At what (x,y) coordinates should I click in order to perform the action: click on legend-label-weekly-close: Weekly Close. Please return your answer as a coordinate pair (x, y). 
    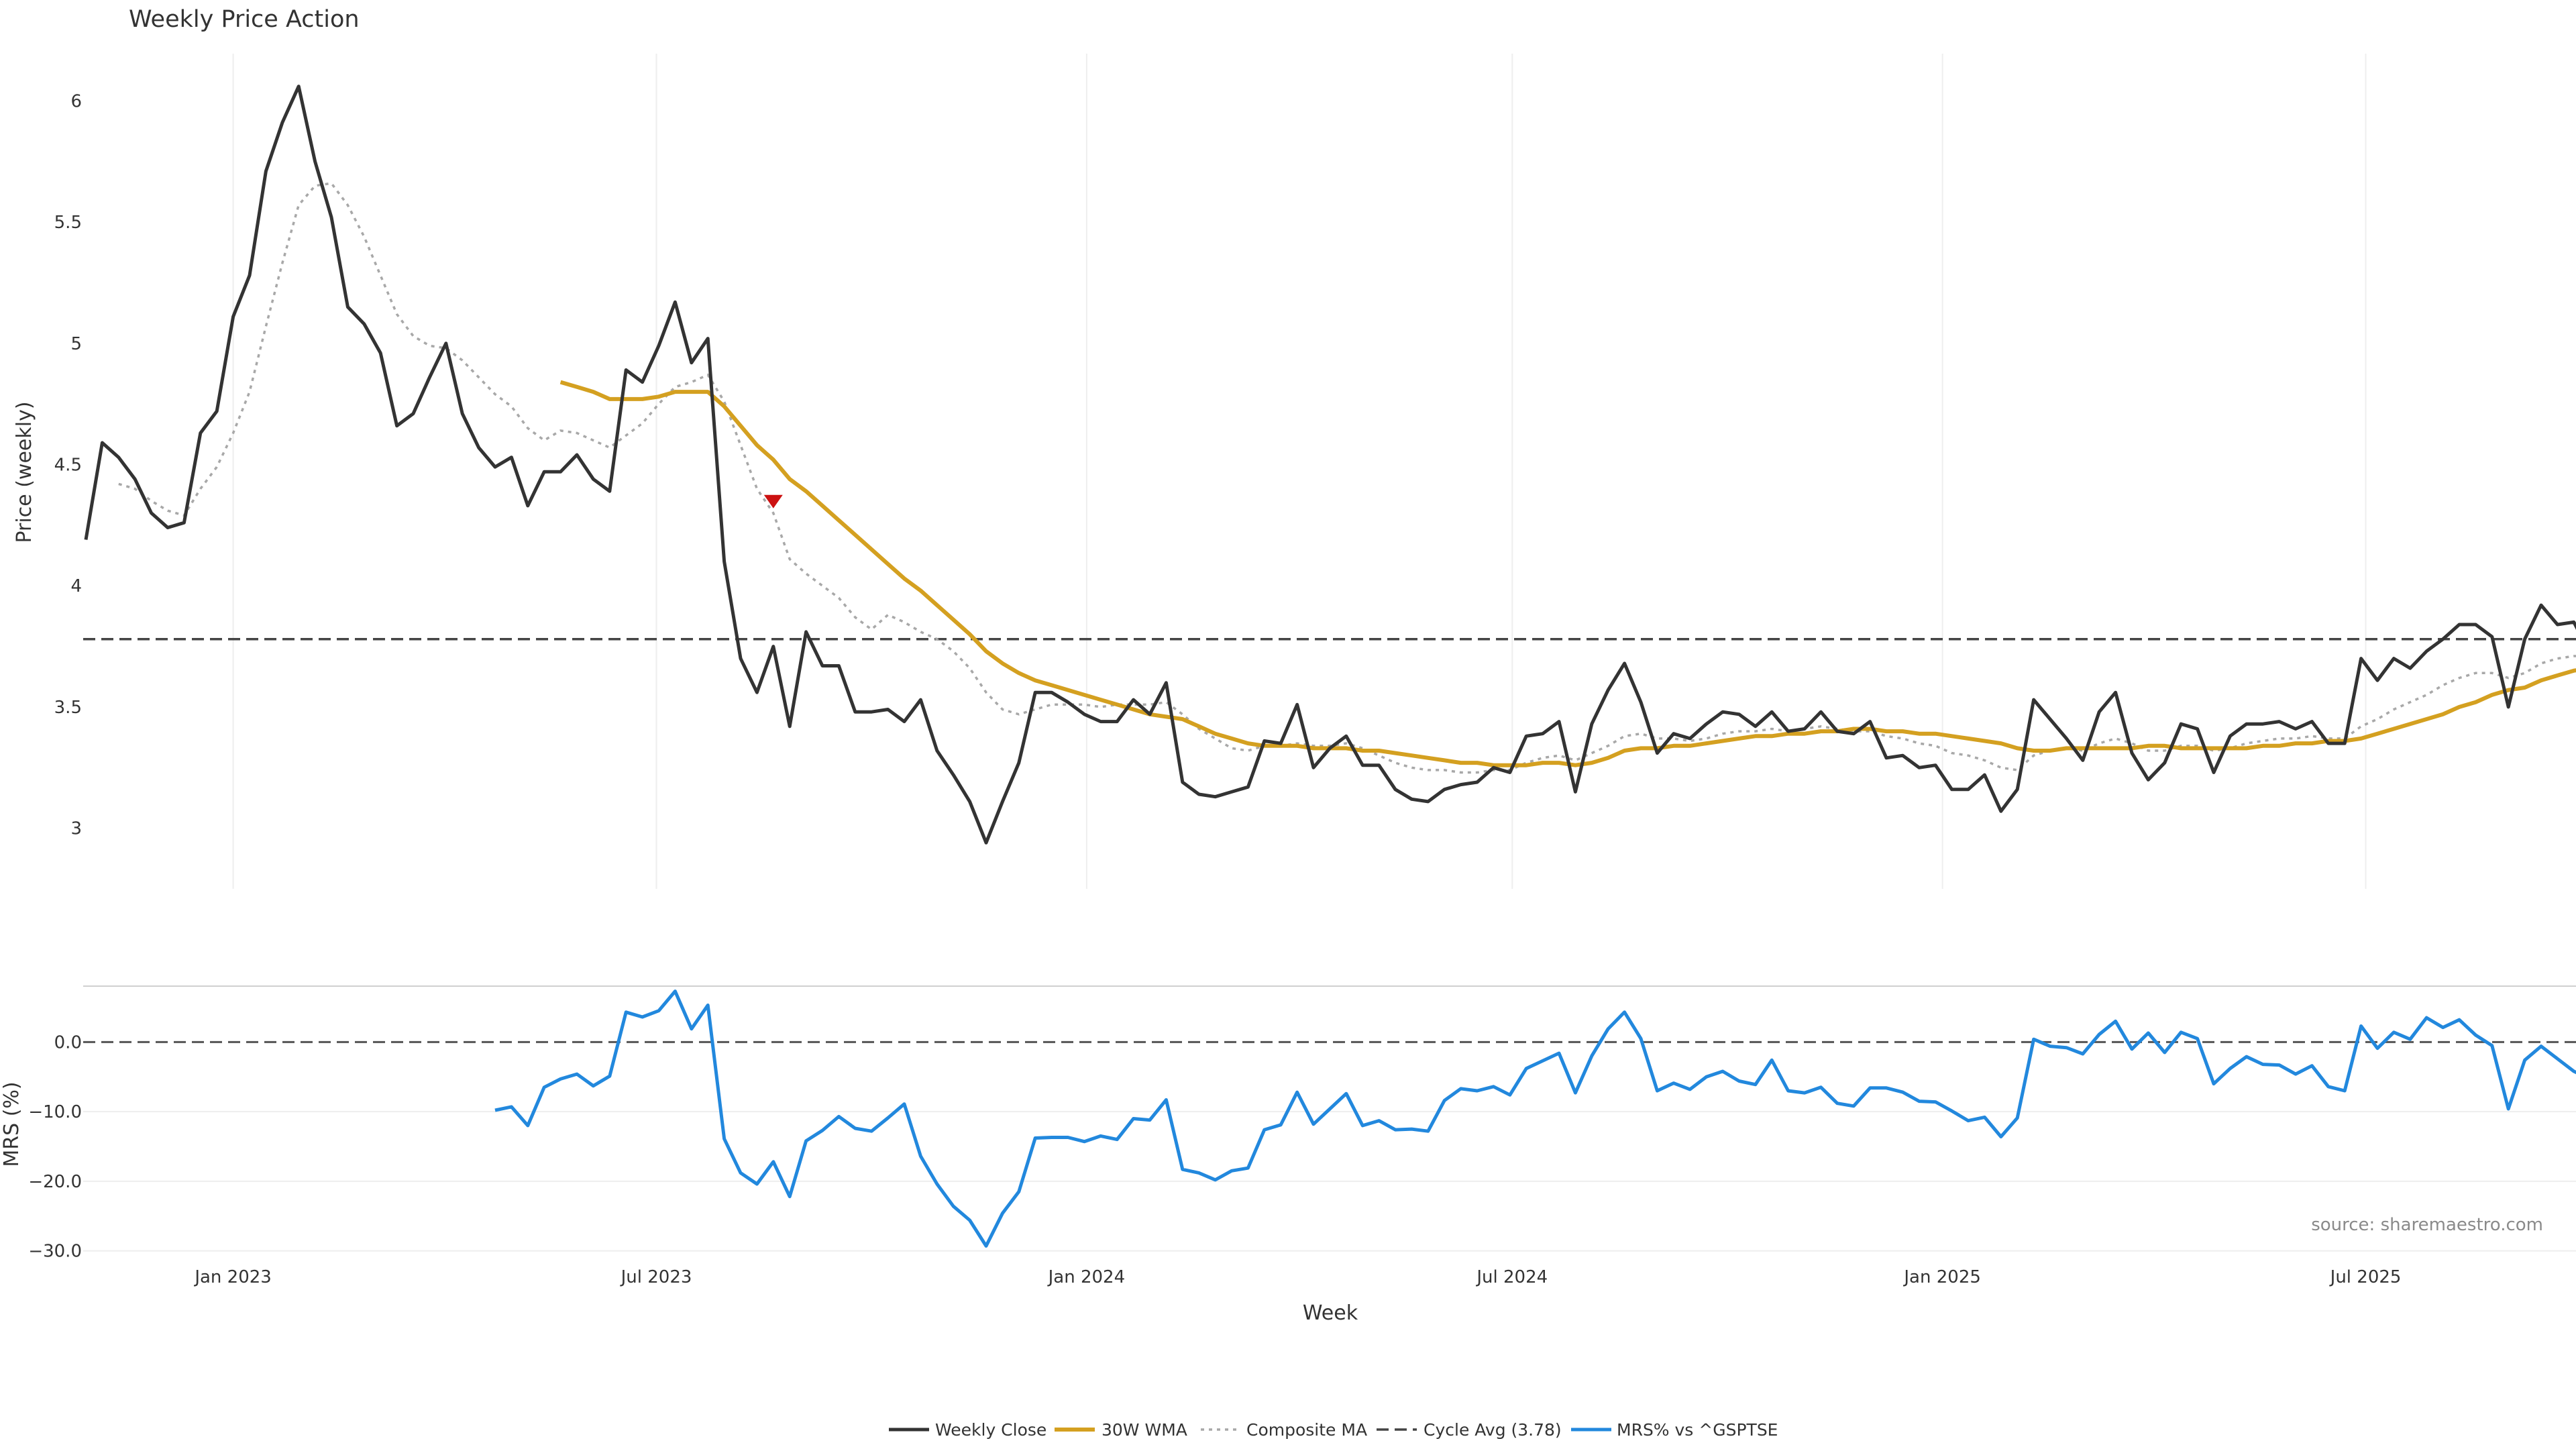
    Looking at the image, I should click on (990, 1430).